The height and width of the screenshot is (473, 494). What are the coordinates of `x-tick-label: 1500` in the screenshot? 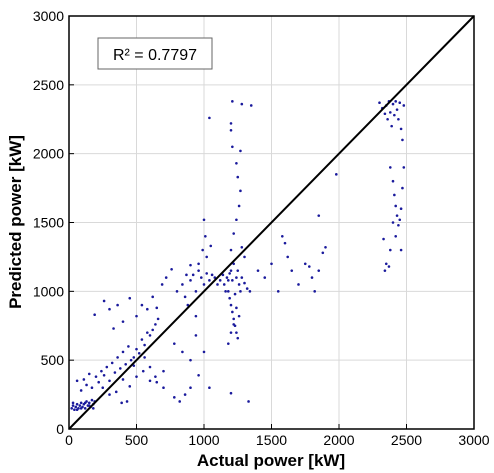 It's located at (271, 440).